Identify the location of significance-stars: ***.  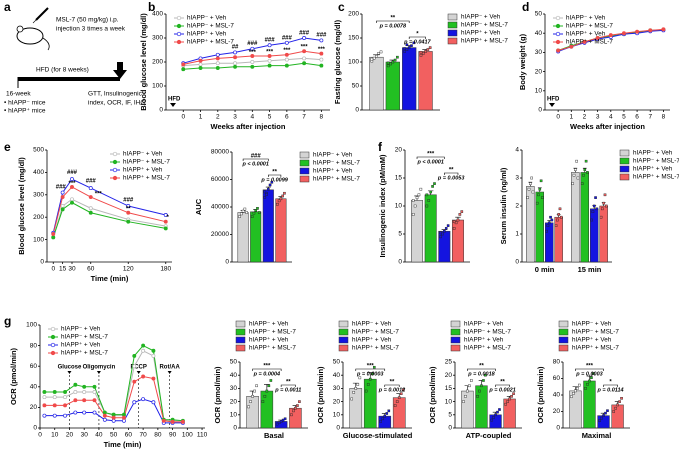
(431, 155).